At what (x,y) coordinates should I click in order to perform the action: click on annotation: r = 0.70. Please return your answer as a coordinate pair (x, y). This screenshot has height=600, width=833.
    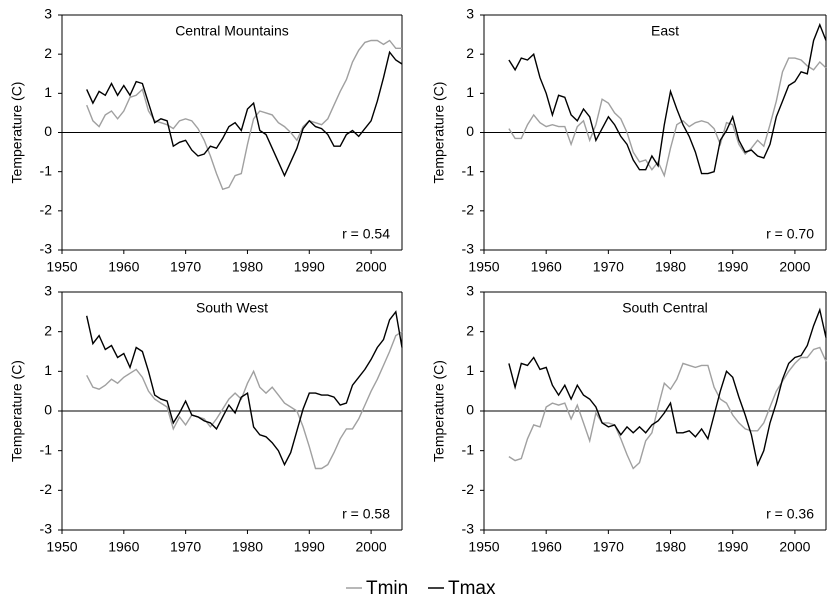
    Looking at the image, I should click on (790, 234).